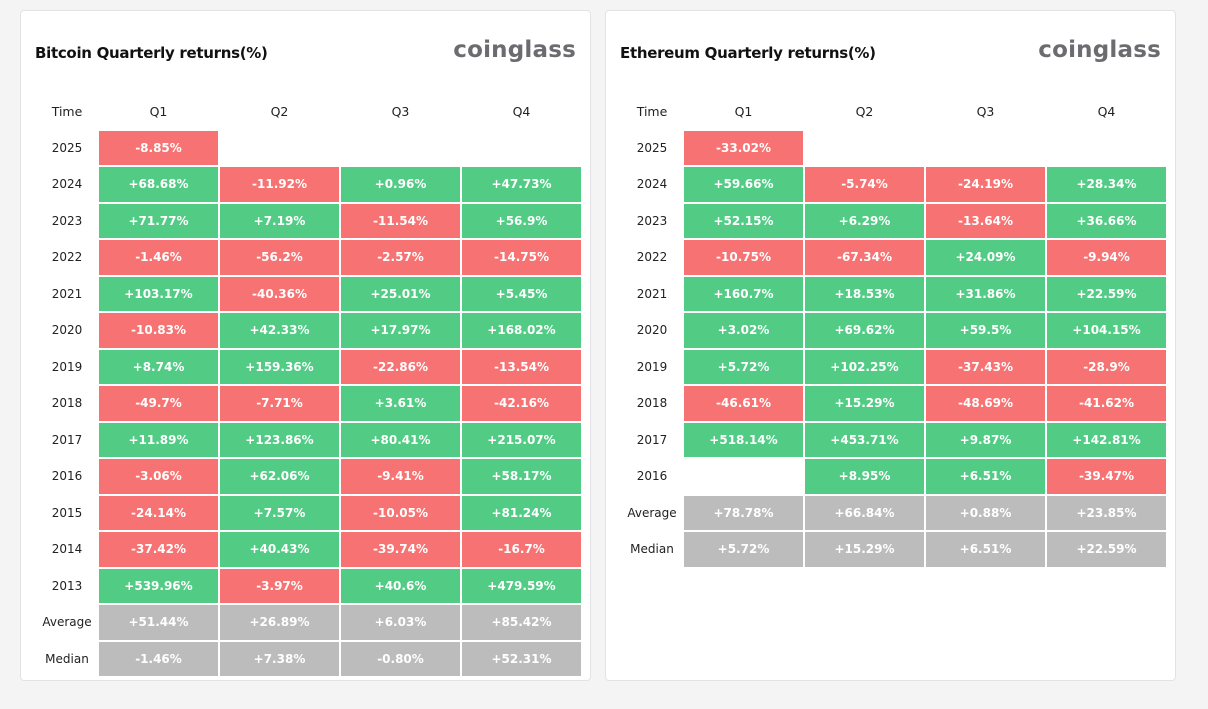 Image resolution: width=1208 pixels, height=709 pixels. What do you see at coordinates (1106, 403) in the screenshot?
I see `return-cell: -41.62%` at bounding box center [1106, 403].